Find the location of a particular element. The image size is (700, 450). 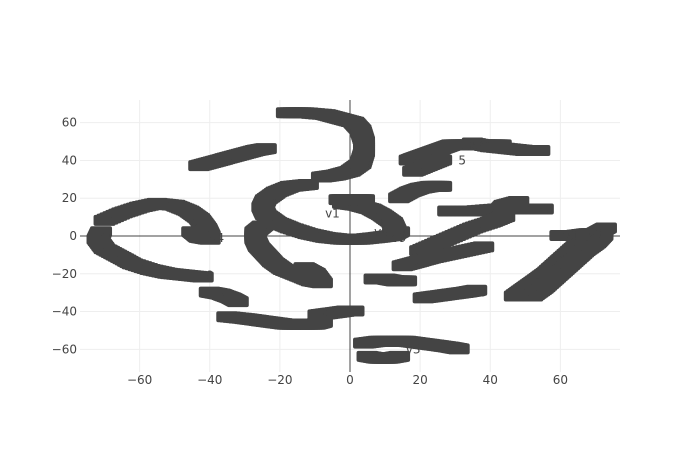

x-tick-label: 20 is located at coordinates (419, 380).